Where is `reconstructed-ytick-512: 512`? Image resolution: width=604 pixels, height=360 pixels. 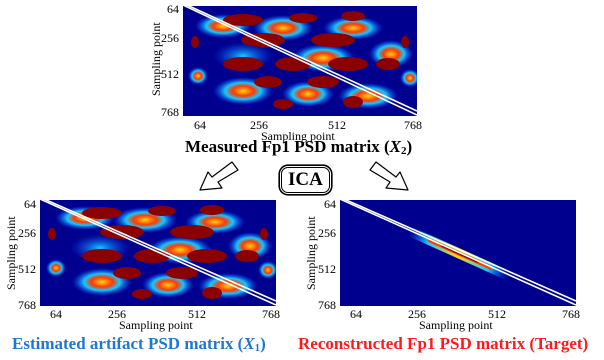 reconstructed-ytick-512: 512 is located at coordinates (327, 269).